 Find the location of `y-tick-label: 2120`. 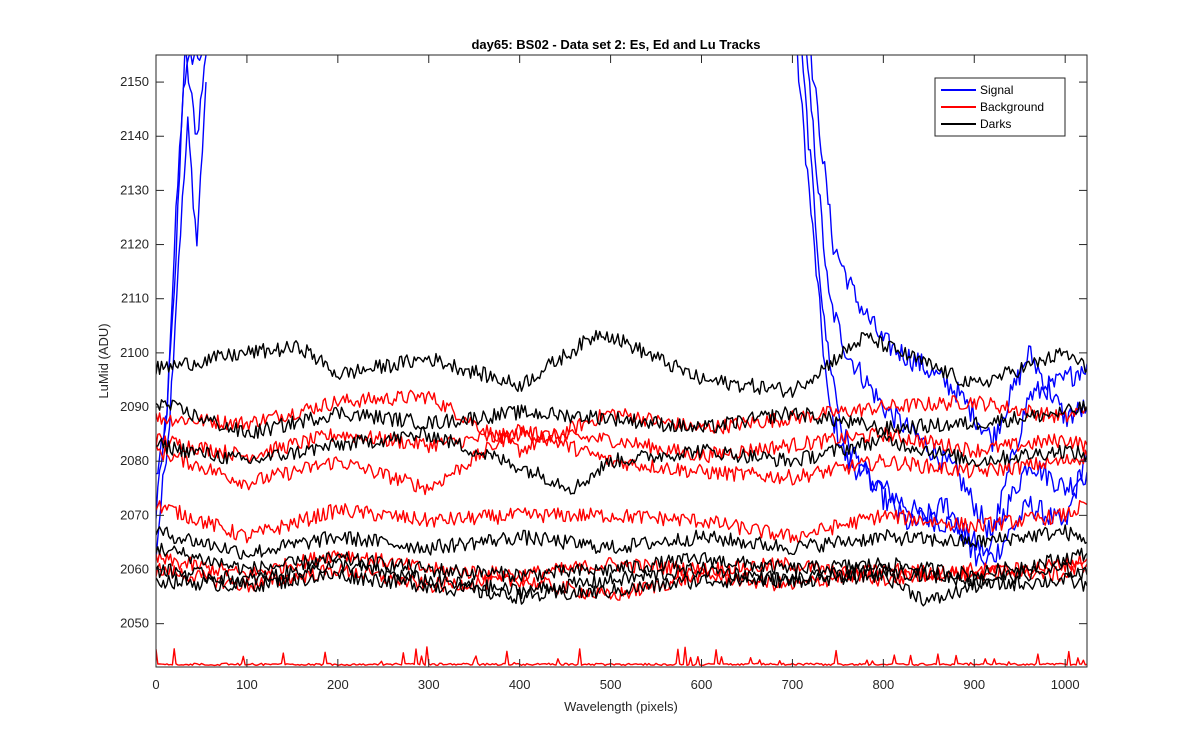

y-tick-label: 2120 is located at coordinates (134, 244).